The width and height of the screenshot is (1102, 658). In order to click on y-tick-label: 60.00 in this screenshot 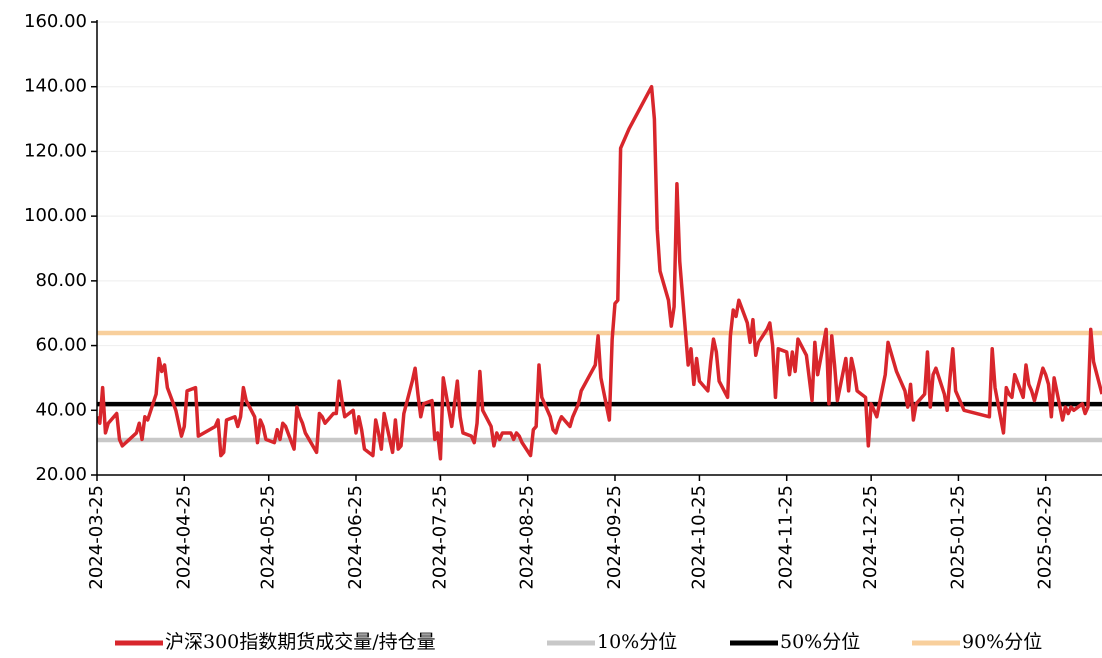, I will do `click(61, 345)`.